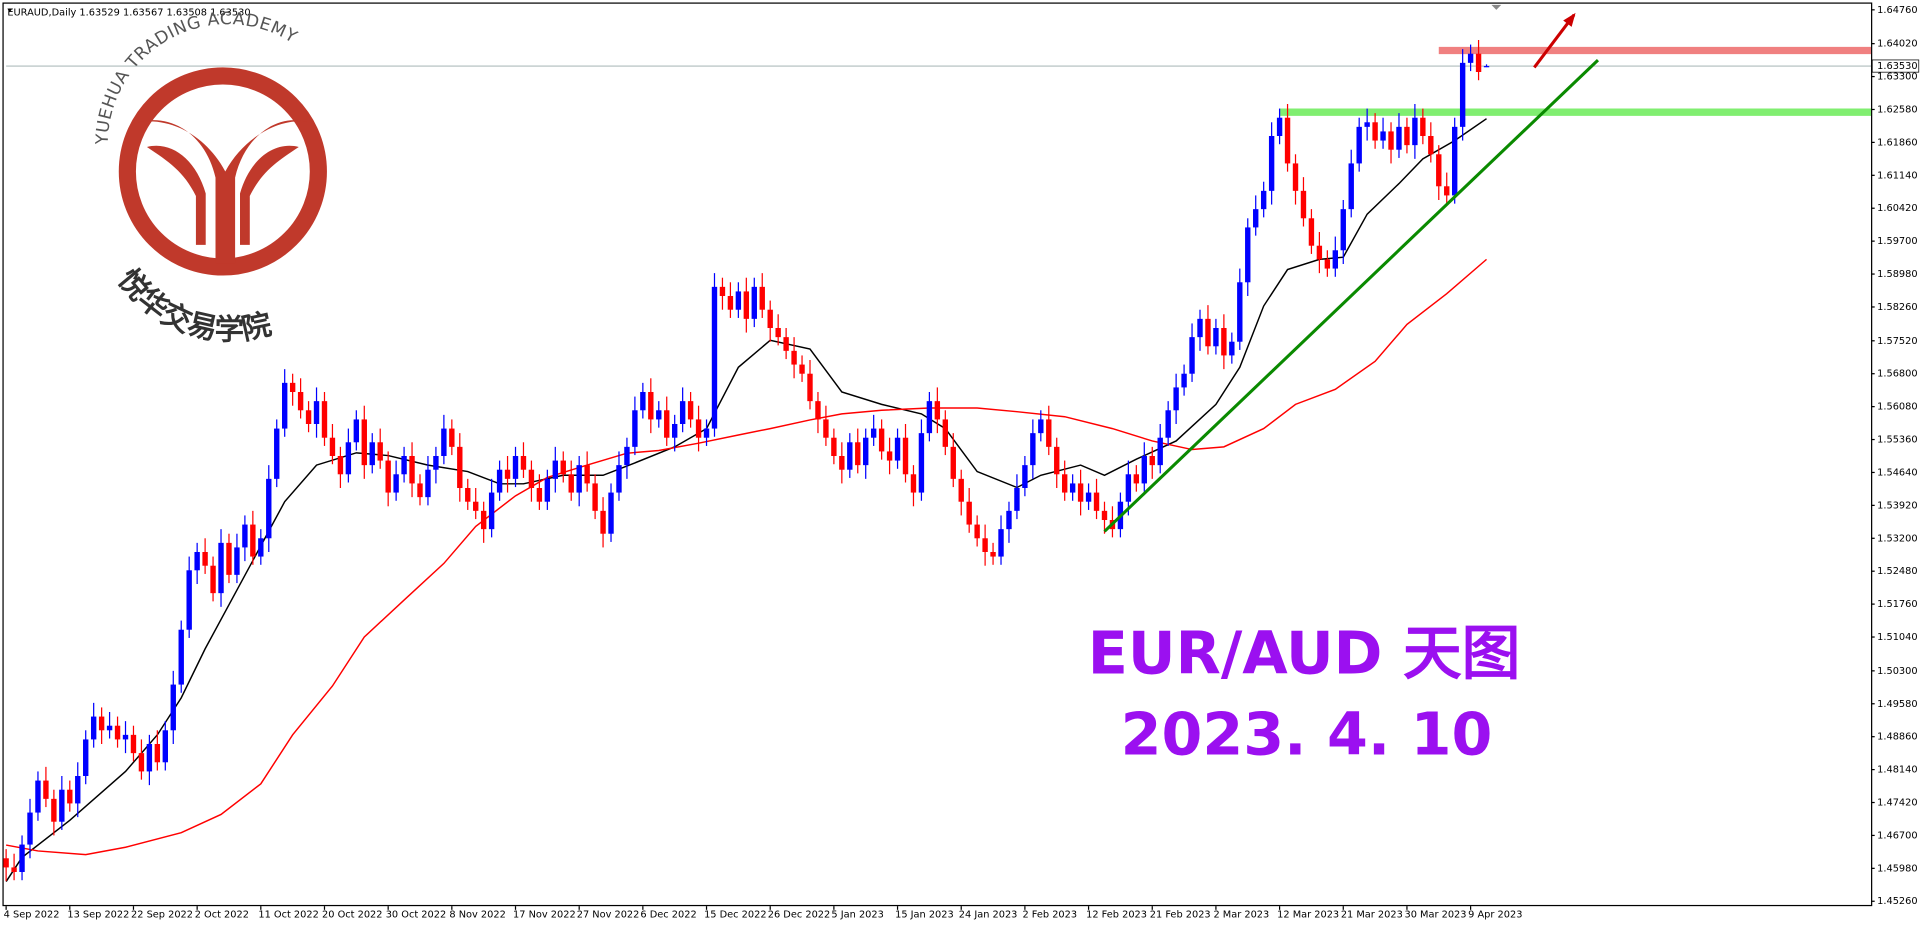  I want to click on y-tick-label: 1.48140, so click(1897, 770).